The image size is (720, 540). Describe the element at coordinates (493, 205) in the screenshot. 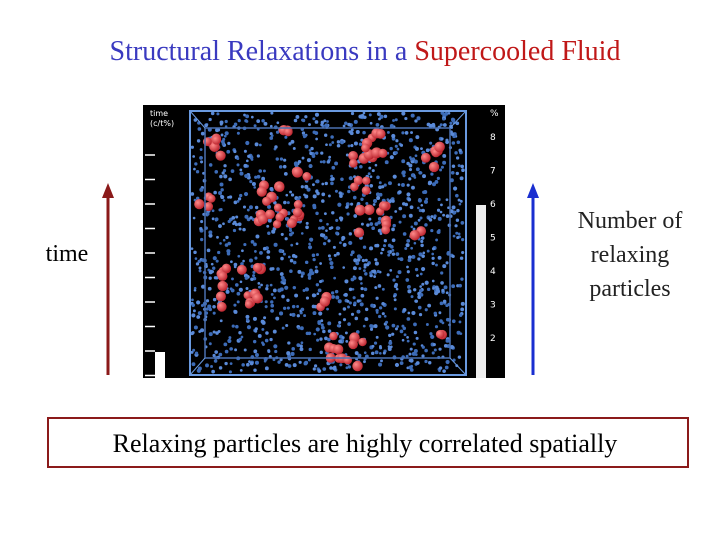

I see `scale-label: 6` at that location.